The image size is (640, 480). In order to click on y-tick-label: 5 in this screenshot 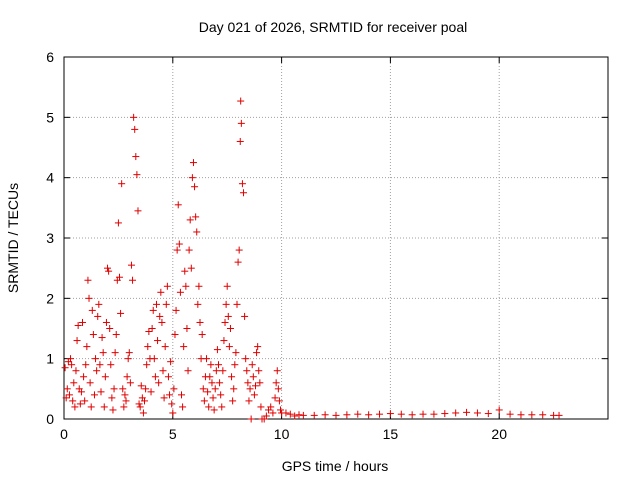, I will do `click(50, 117)`.